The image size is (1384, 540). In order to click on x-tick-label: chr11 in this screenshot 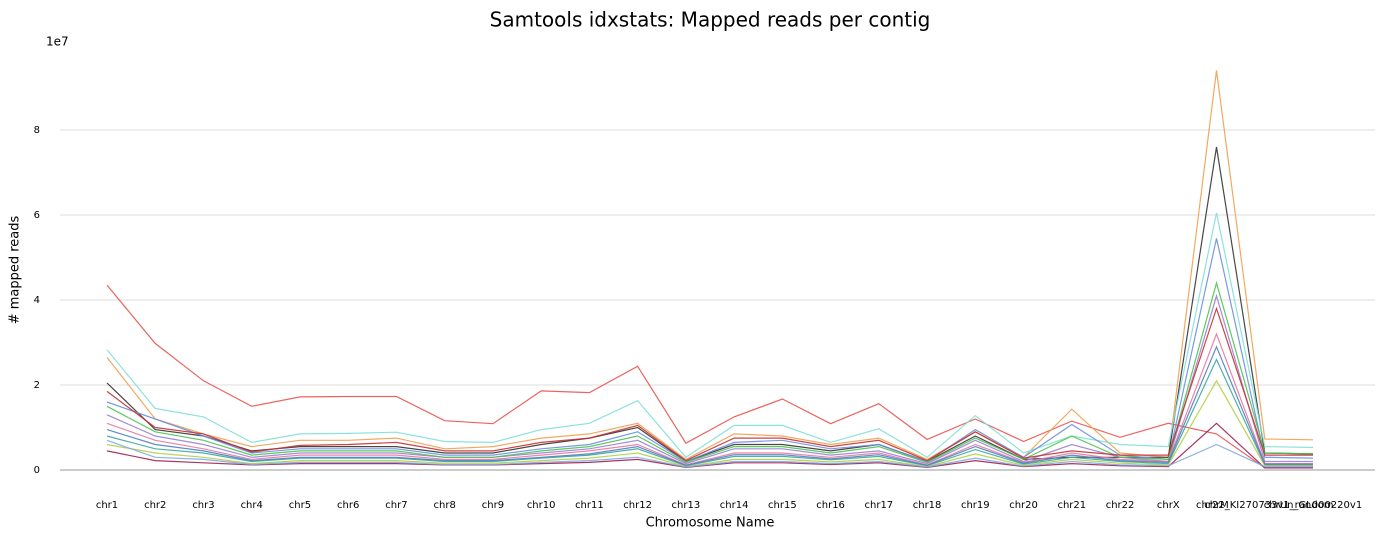, I will do `click(589, 505)`.